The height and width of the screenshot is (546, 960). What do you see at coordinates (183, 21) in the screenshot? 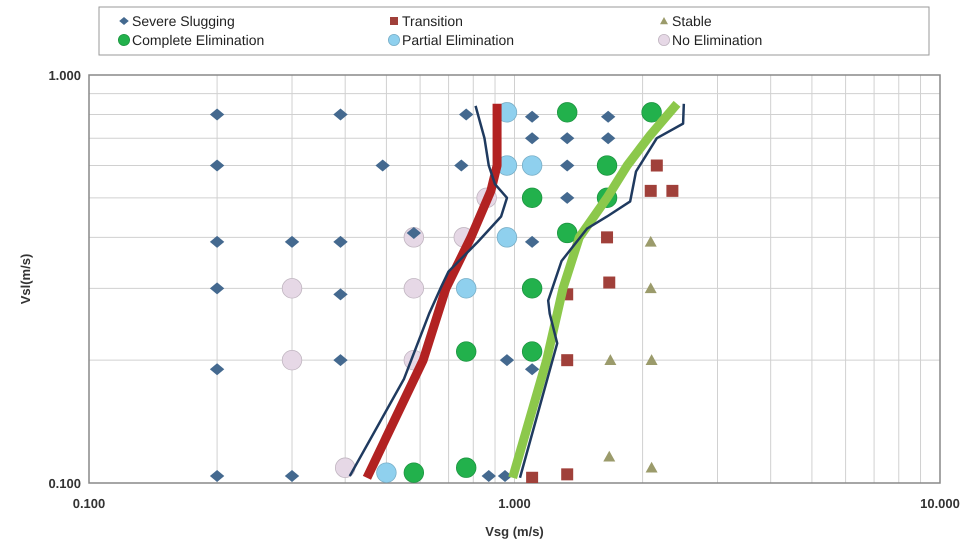
I see `legend-label: Severe Slugging` at bounding box center [183, 21].